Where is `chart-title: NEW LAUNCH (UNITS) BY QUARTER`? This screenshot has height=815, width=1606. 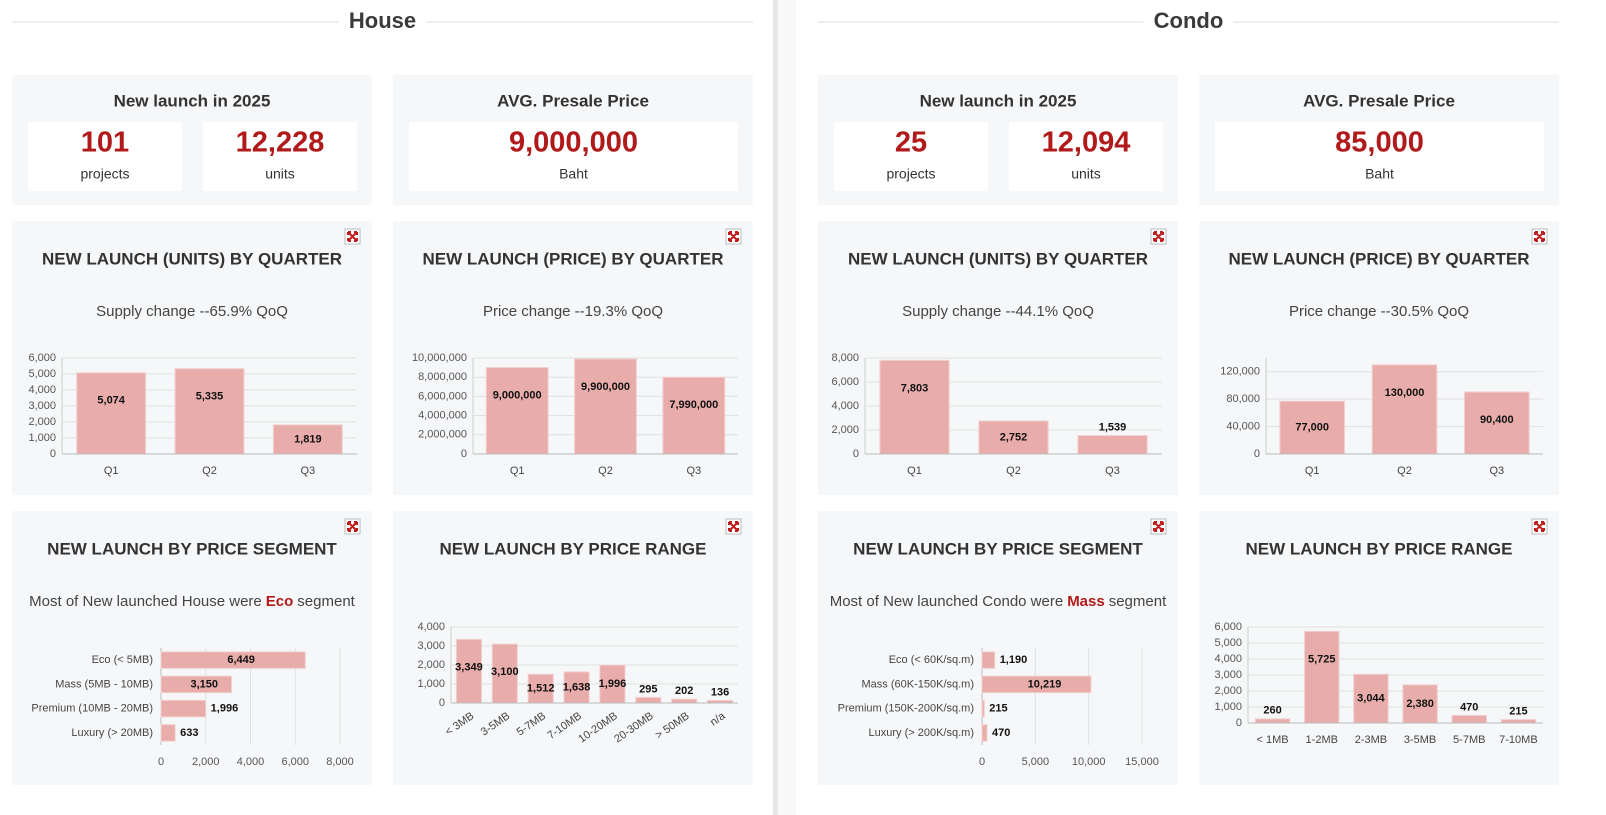
chart-title: NEW LAUNCH (UNITS) BY QUARTER is located at coordinates (998, 258).